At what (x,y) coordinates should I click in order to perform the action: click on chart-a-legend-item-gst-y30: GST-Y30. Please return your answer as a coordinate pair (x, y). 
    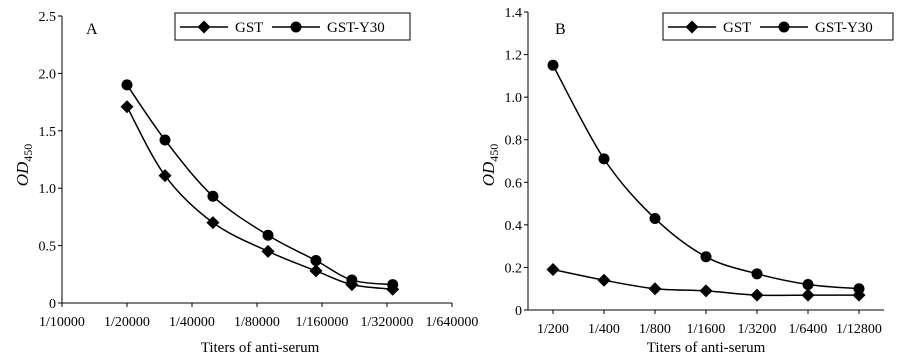
    Looking at the image, I should click on (328, 28).